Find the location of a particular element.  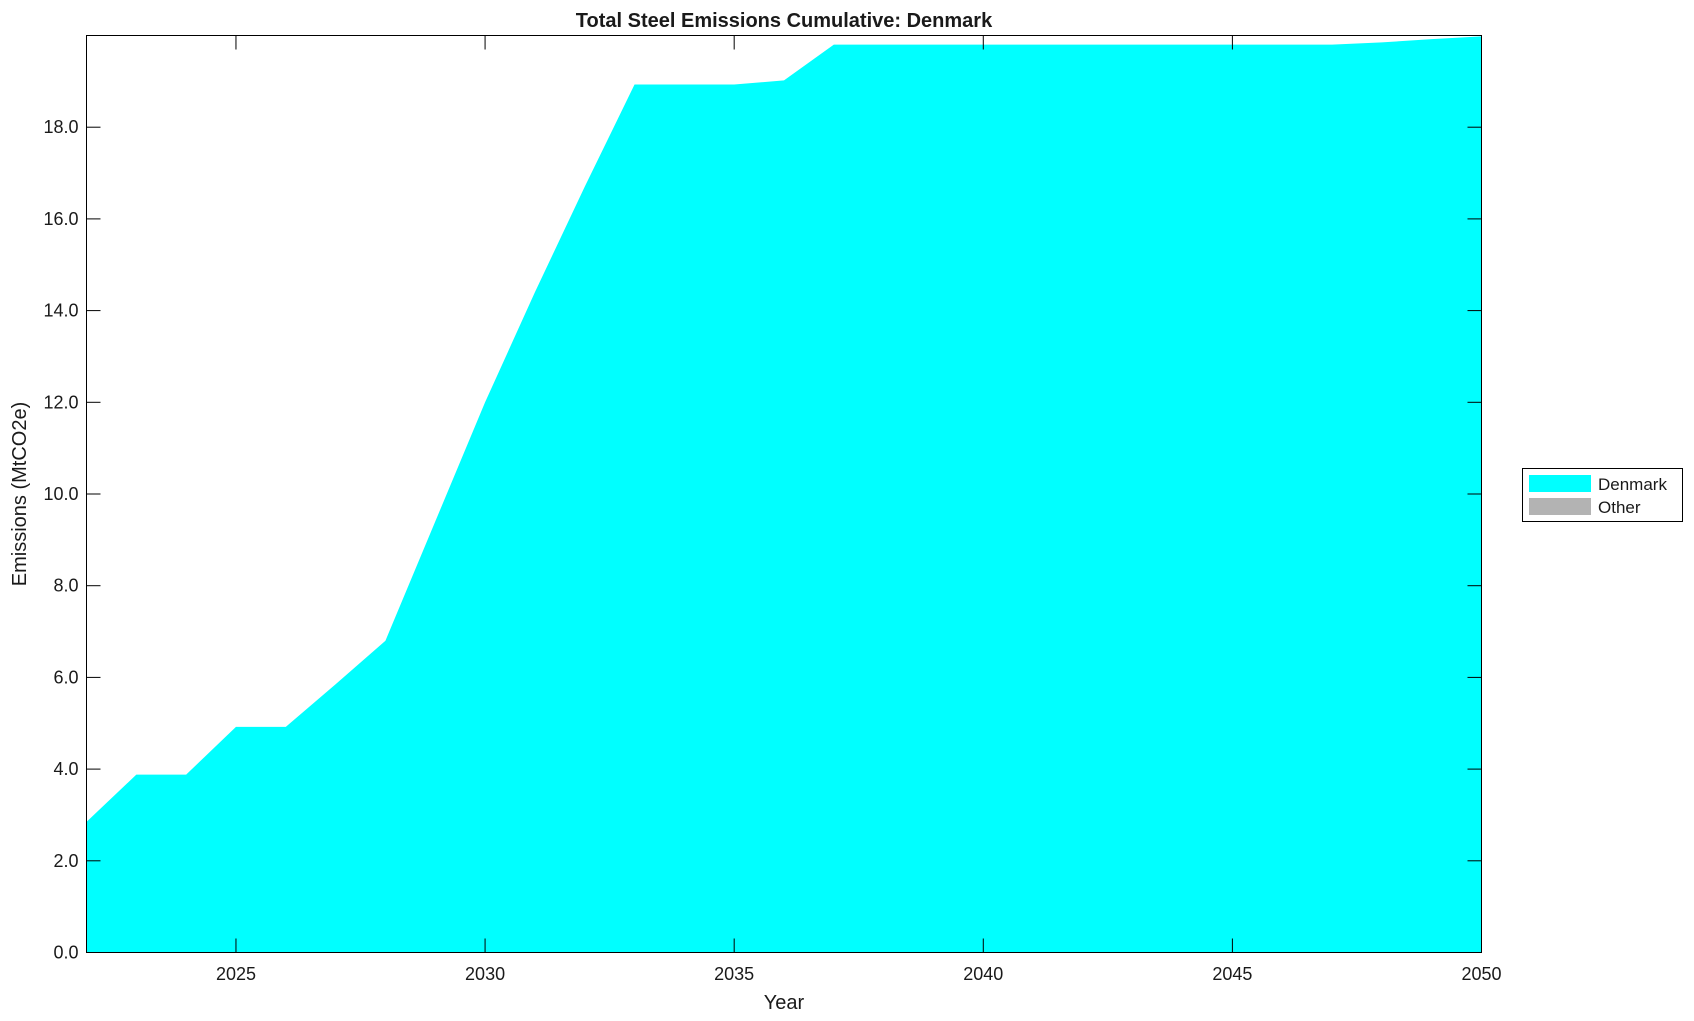

y-tick-label: 12.0 is located at coordinates (60, 402).